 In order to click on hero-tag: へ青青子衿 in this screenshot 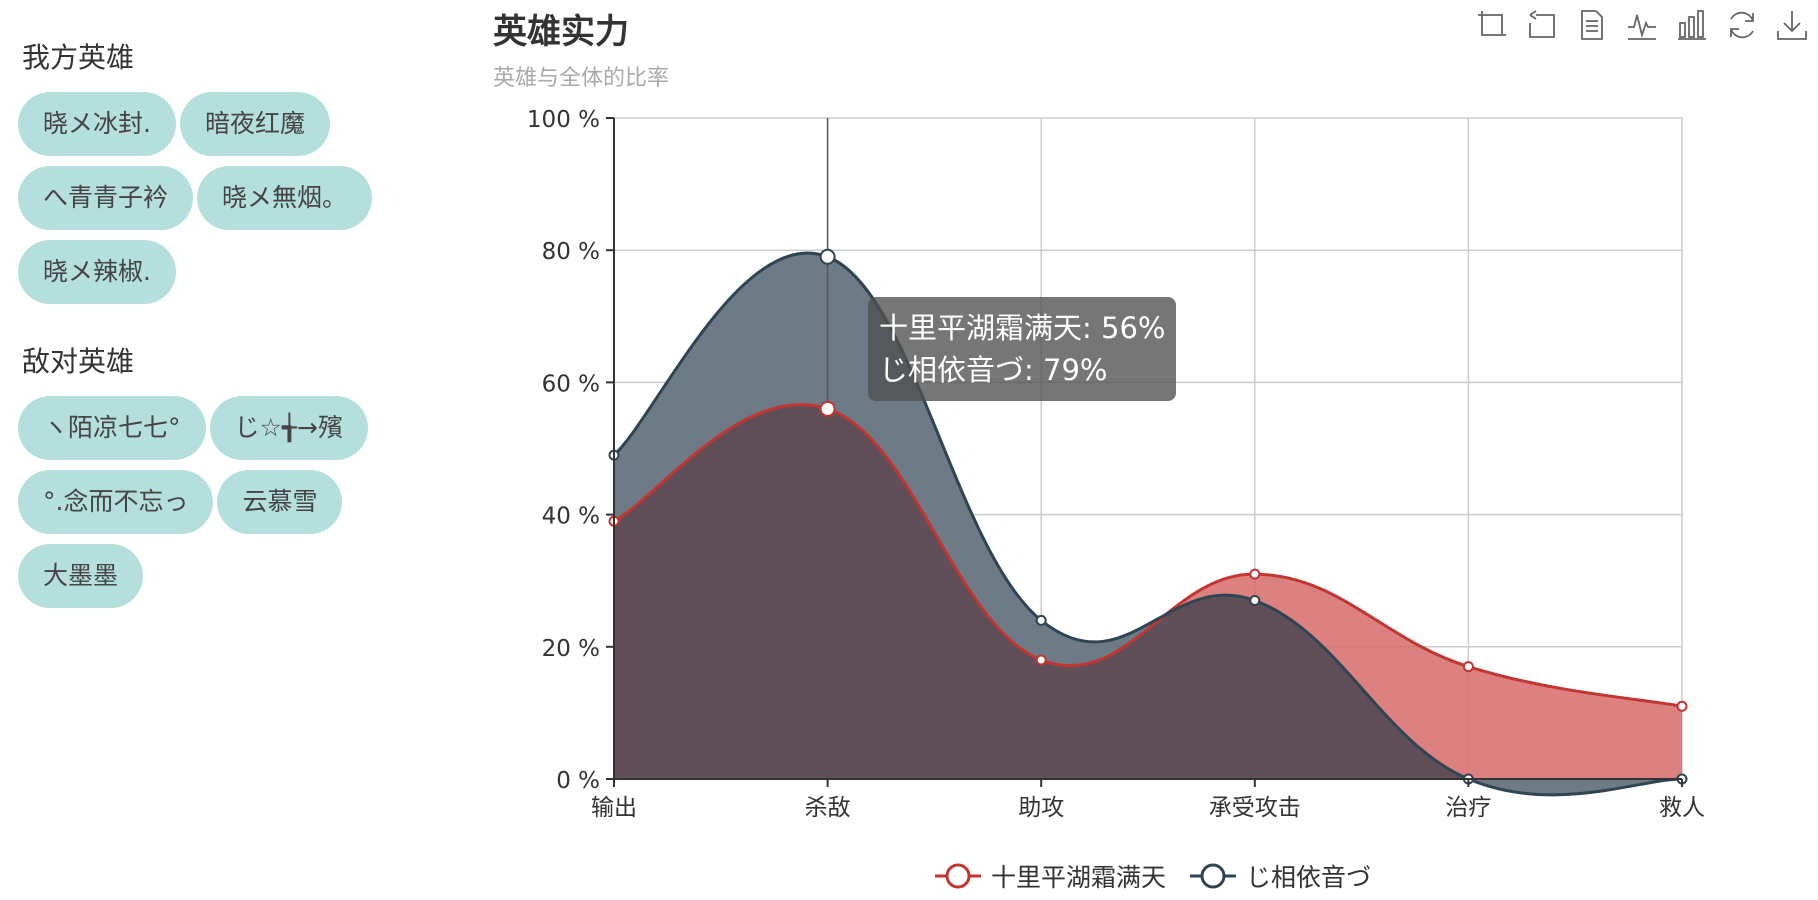, I will do `click(106, 198)`.